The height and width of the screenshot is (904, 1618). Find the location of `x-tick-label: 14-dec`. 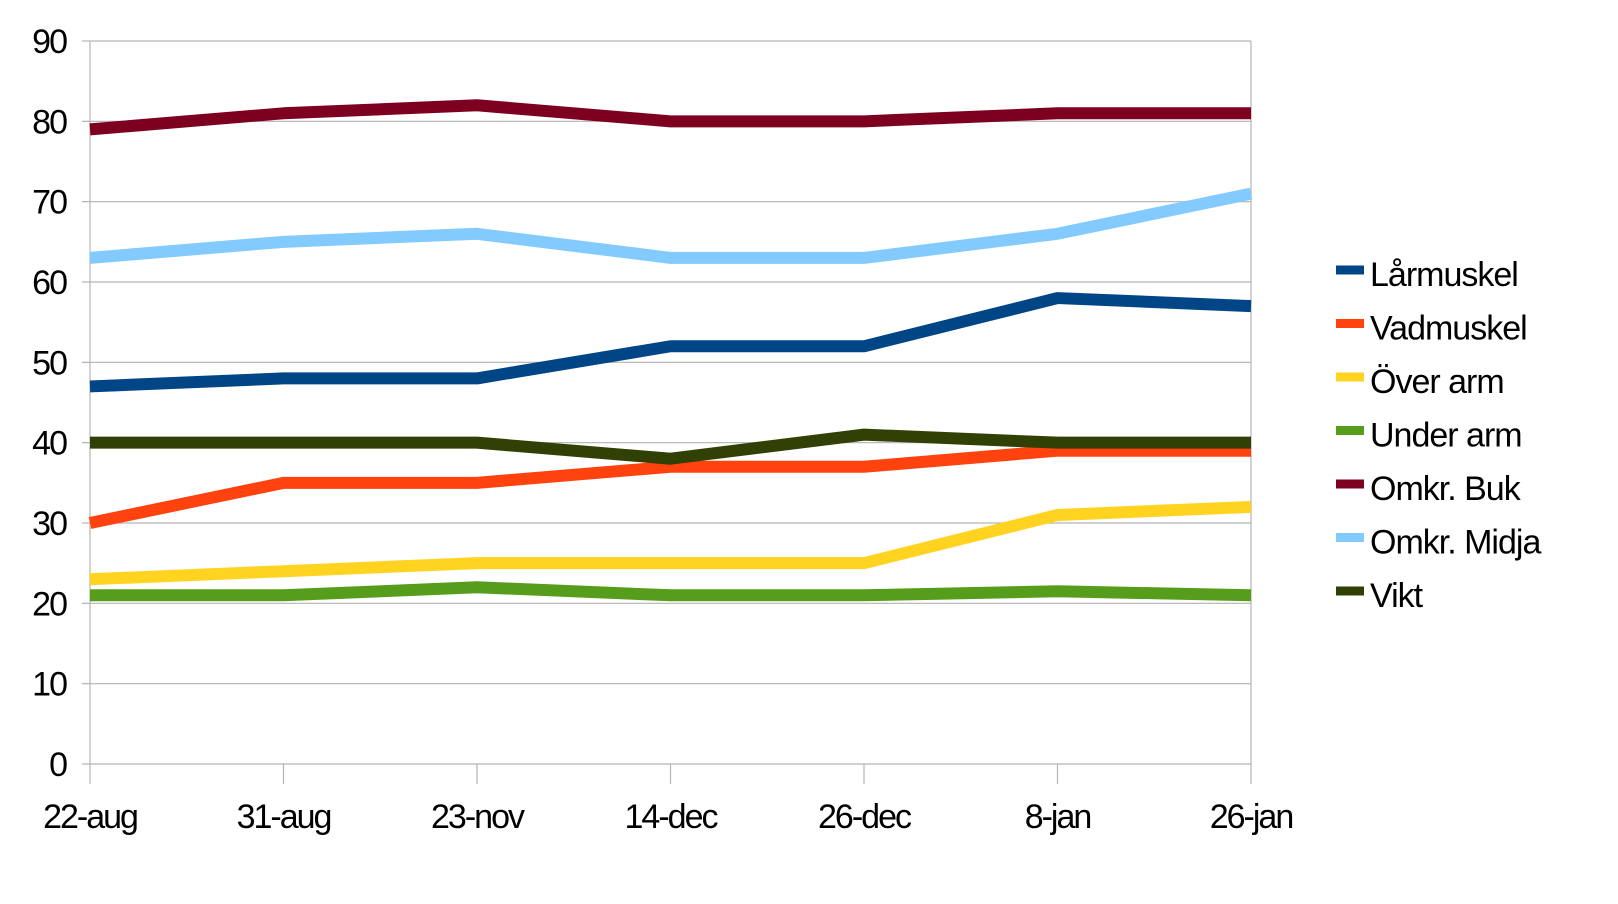

x-tick-label: 14-dec is located at coordinates (672, 817).